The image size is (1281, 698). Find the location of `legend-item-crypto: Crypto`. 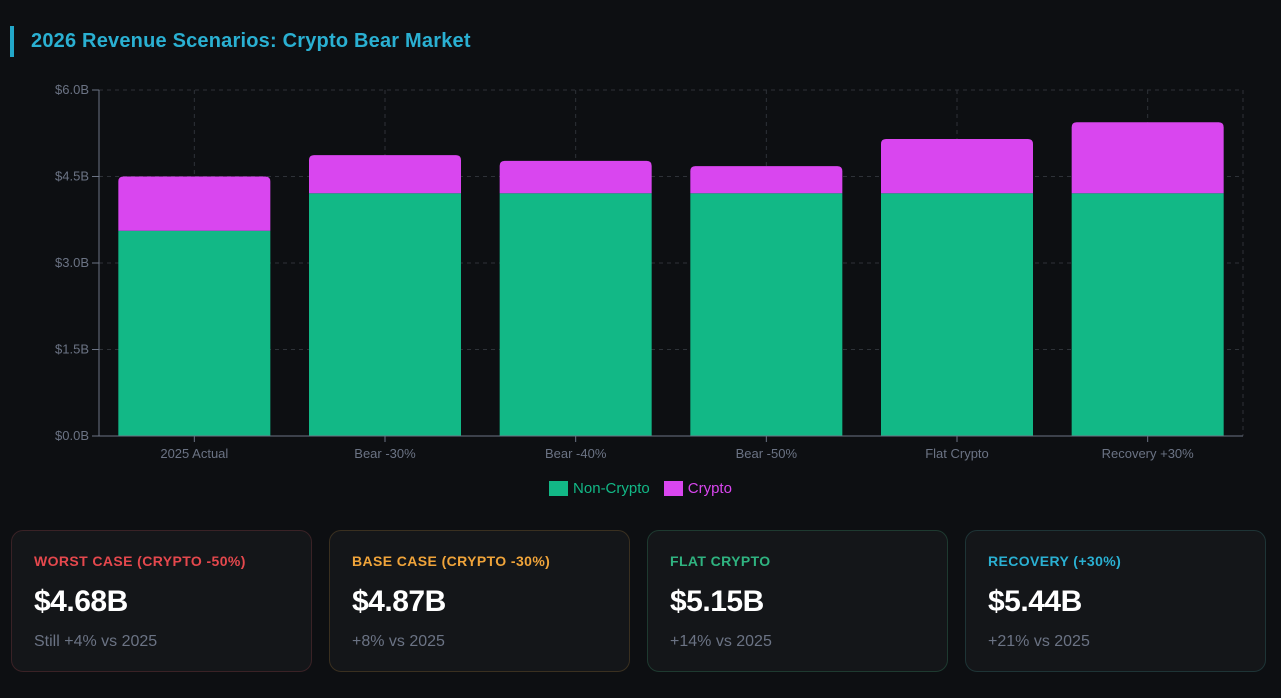

legend-item-crypto: Crypto is located at coordinates (697, 488).